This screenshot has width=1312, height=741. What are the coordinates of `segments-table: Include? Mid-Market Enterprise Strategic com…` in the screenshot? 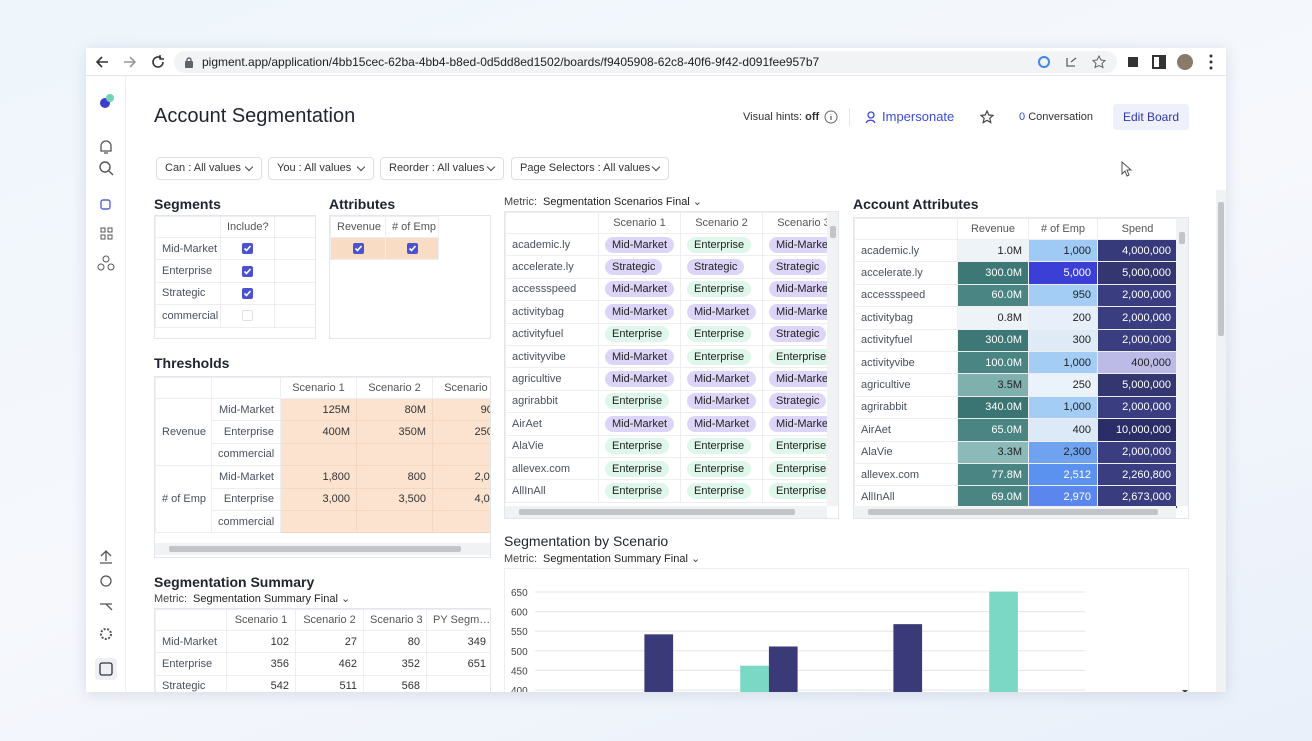 It's located at (235, 277).